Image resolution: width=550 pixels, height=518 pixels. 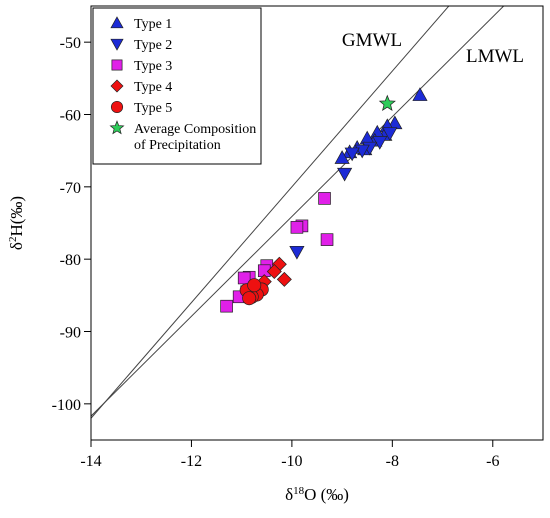 I want to click on y-tick-label: -100, so click(x=66, y=405).